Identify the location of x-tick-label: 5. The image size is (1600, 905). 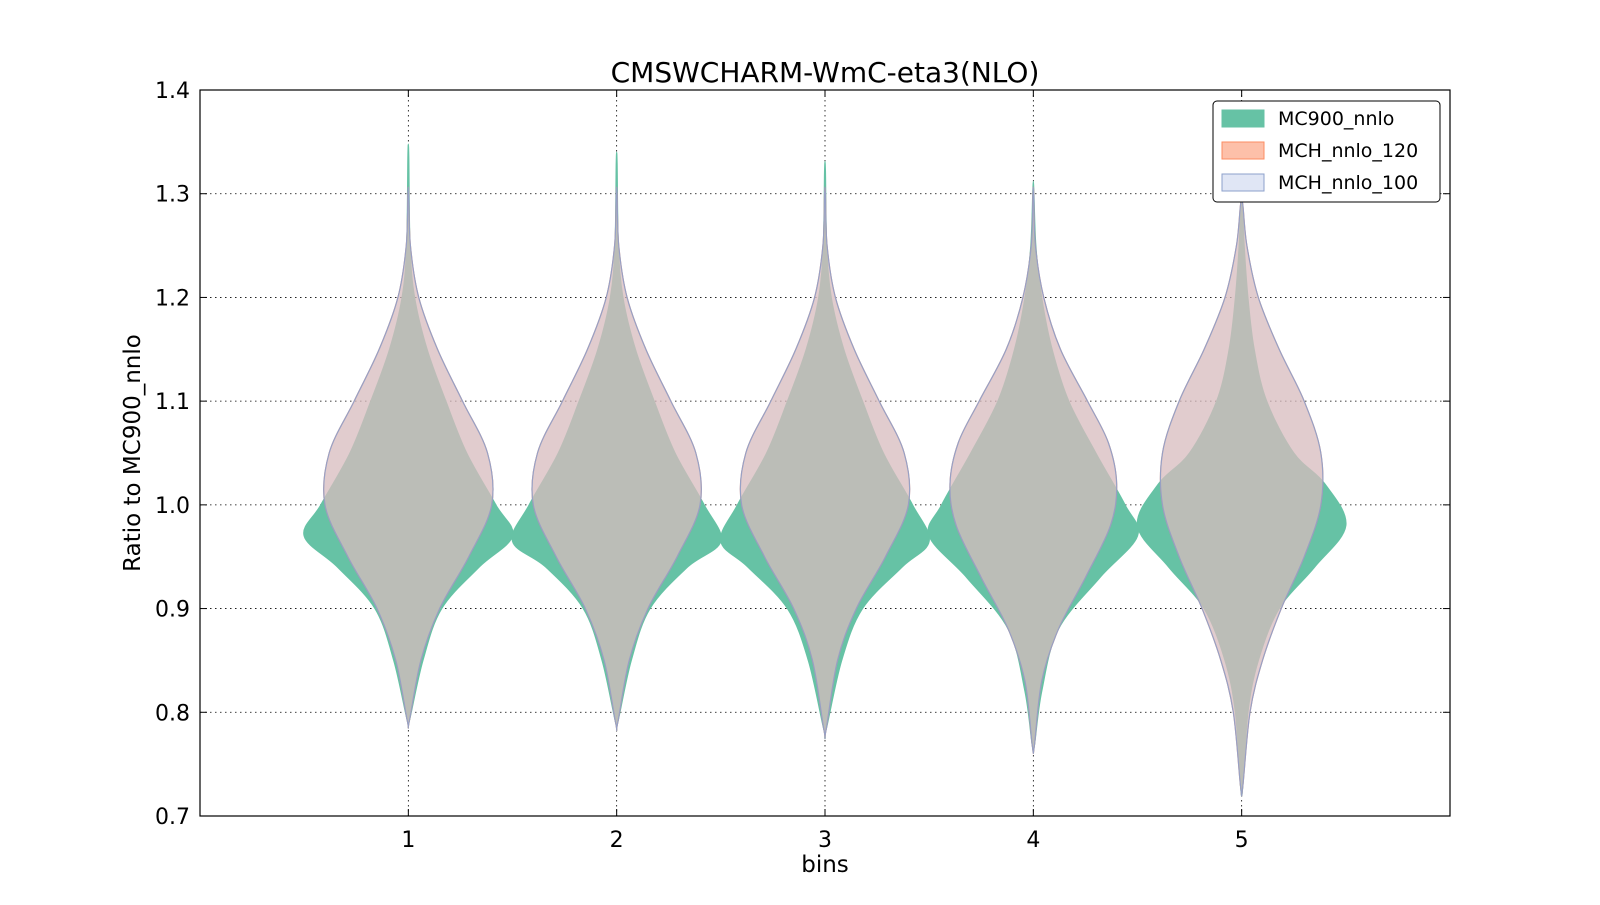
(1242, 840).